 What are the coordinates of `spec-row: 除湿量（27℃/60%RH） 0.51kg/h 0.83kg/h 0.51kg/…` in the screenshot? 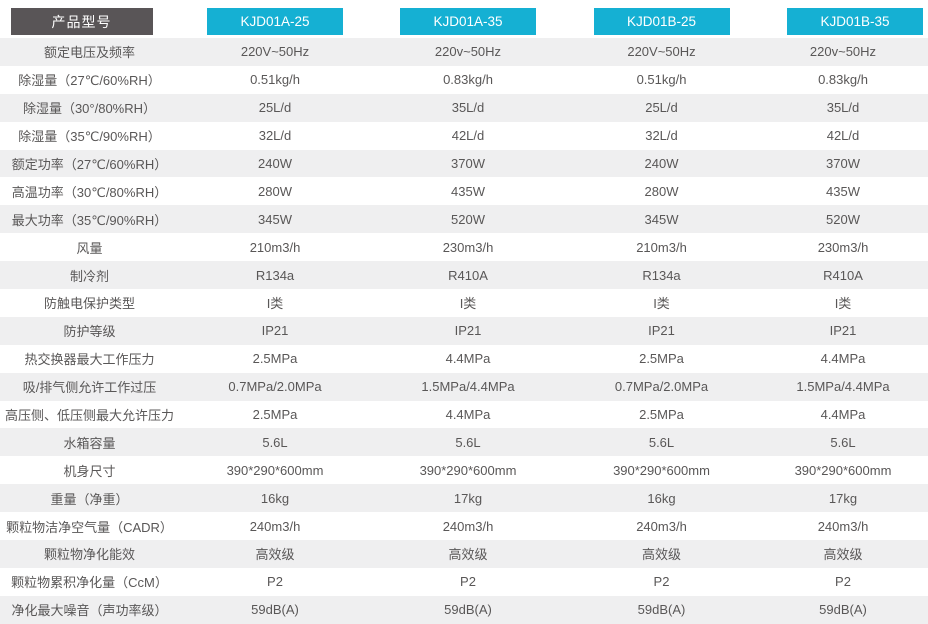 It's located at (464, 79).